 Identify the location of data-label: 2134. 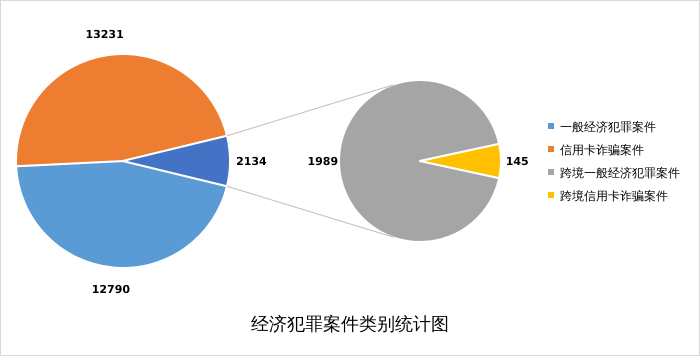
(252, 161).